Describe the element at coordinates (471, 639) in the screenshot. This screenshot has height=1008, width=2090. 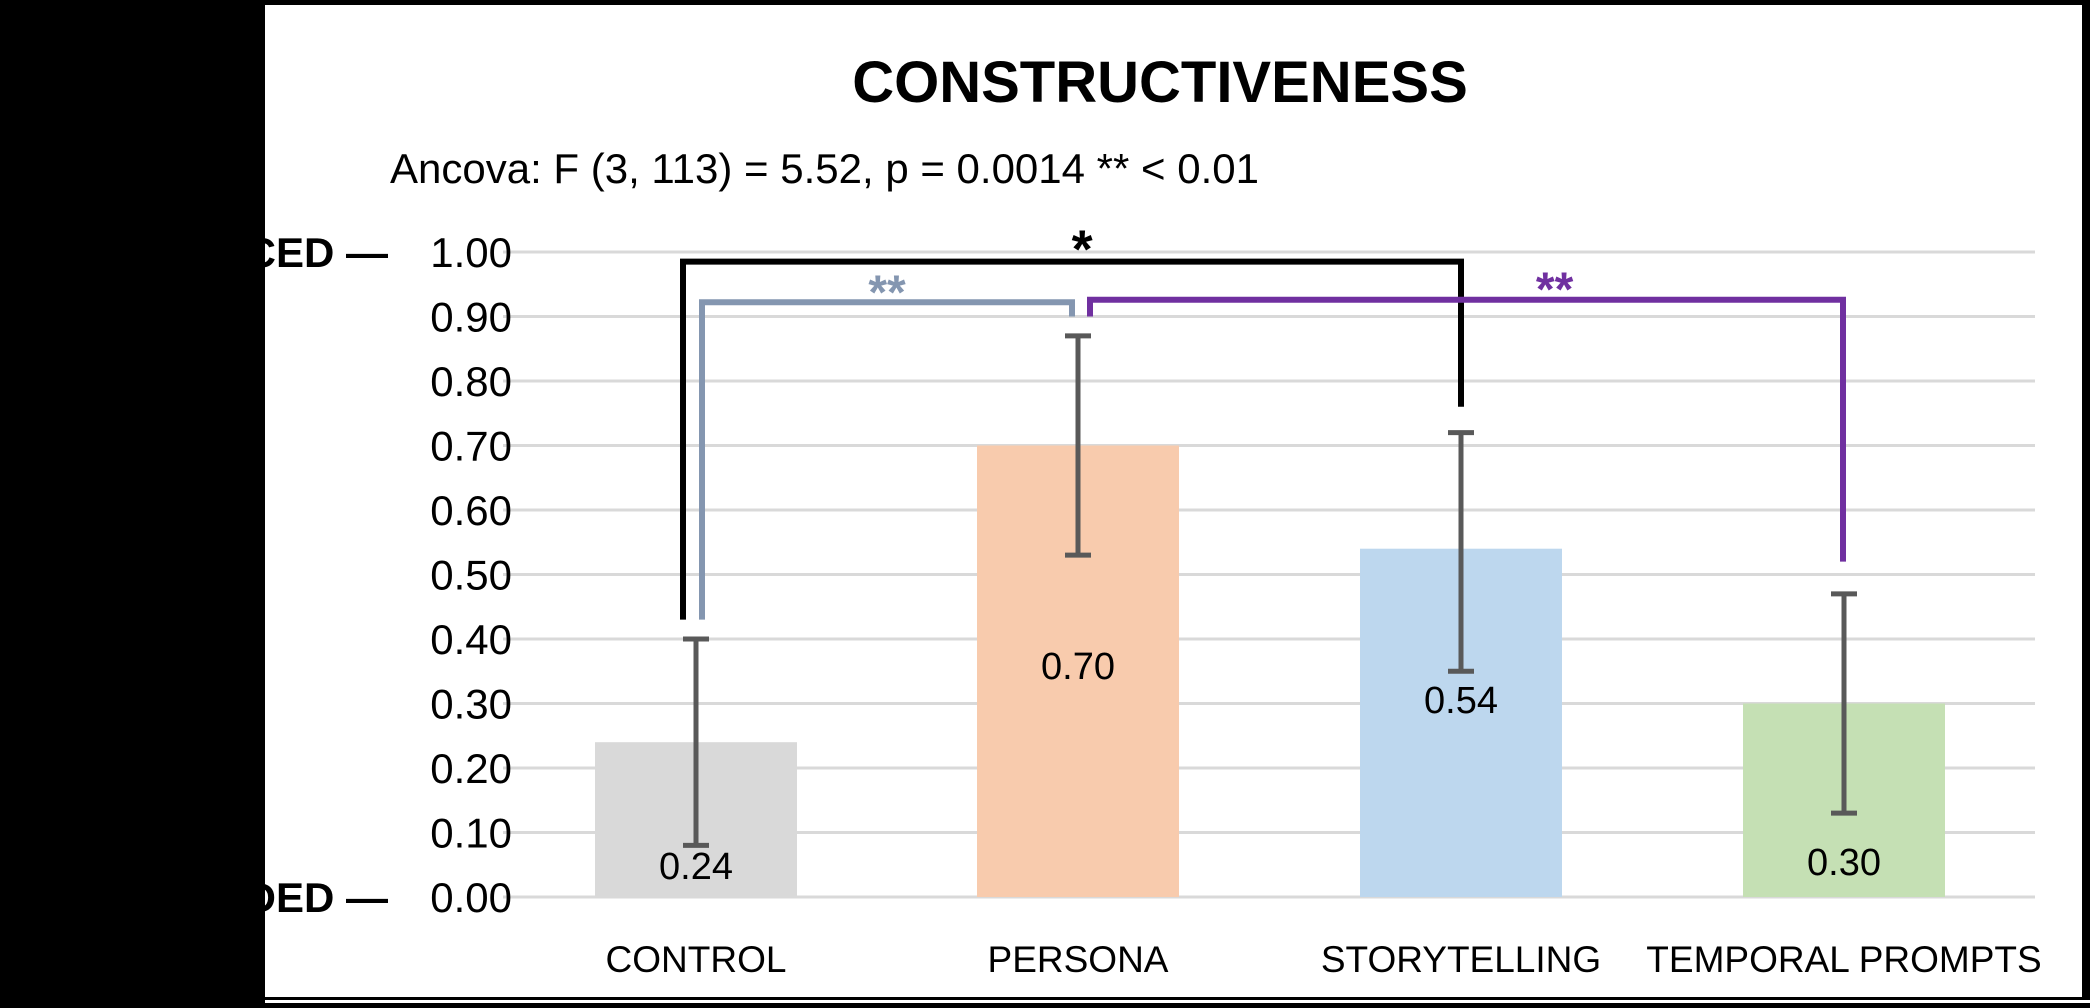
I see `ytick-label-0.40: 0.40` at that location.